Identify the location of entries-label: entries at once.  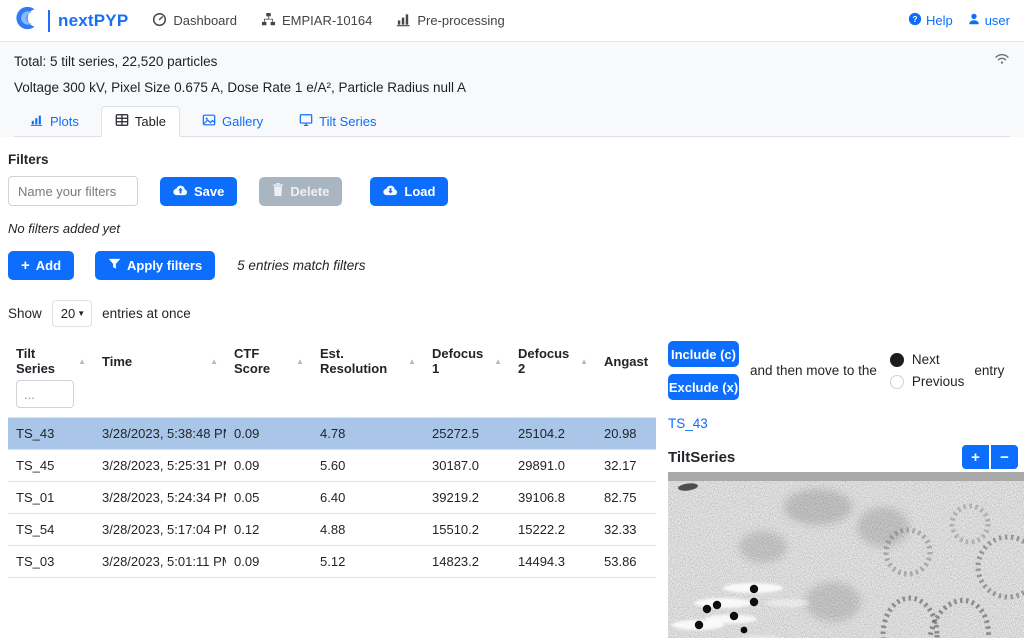
(146, 313).